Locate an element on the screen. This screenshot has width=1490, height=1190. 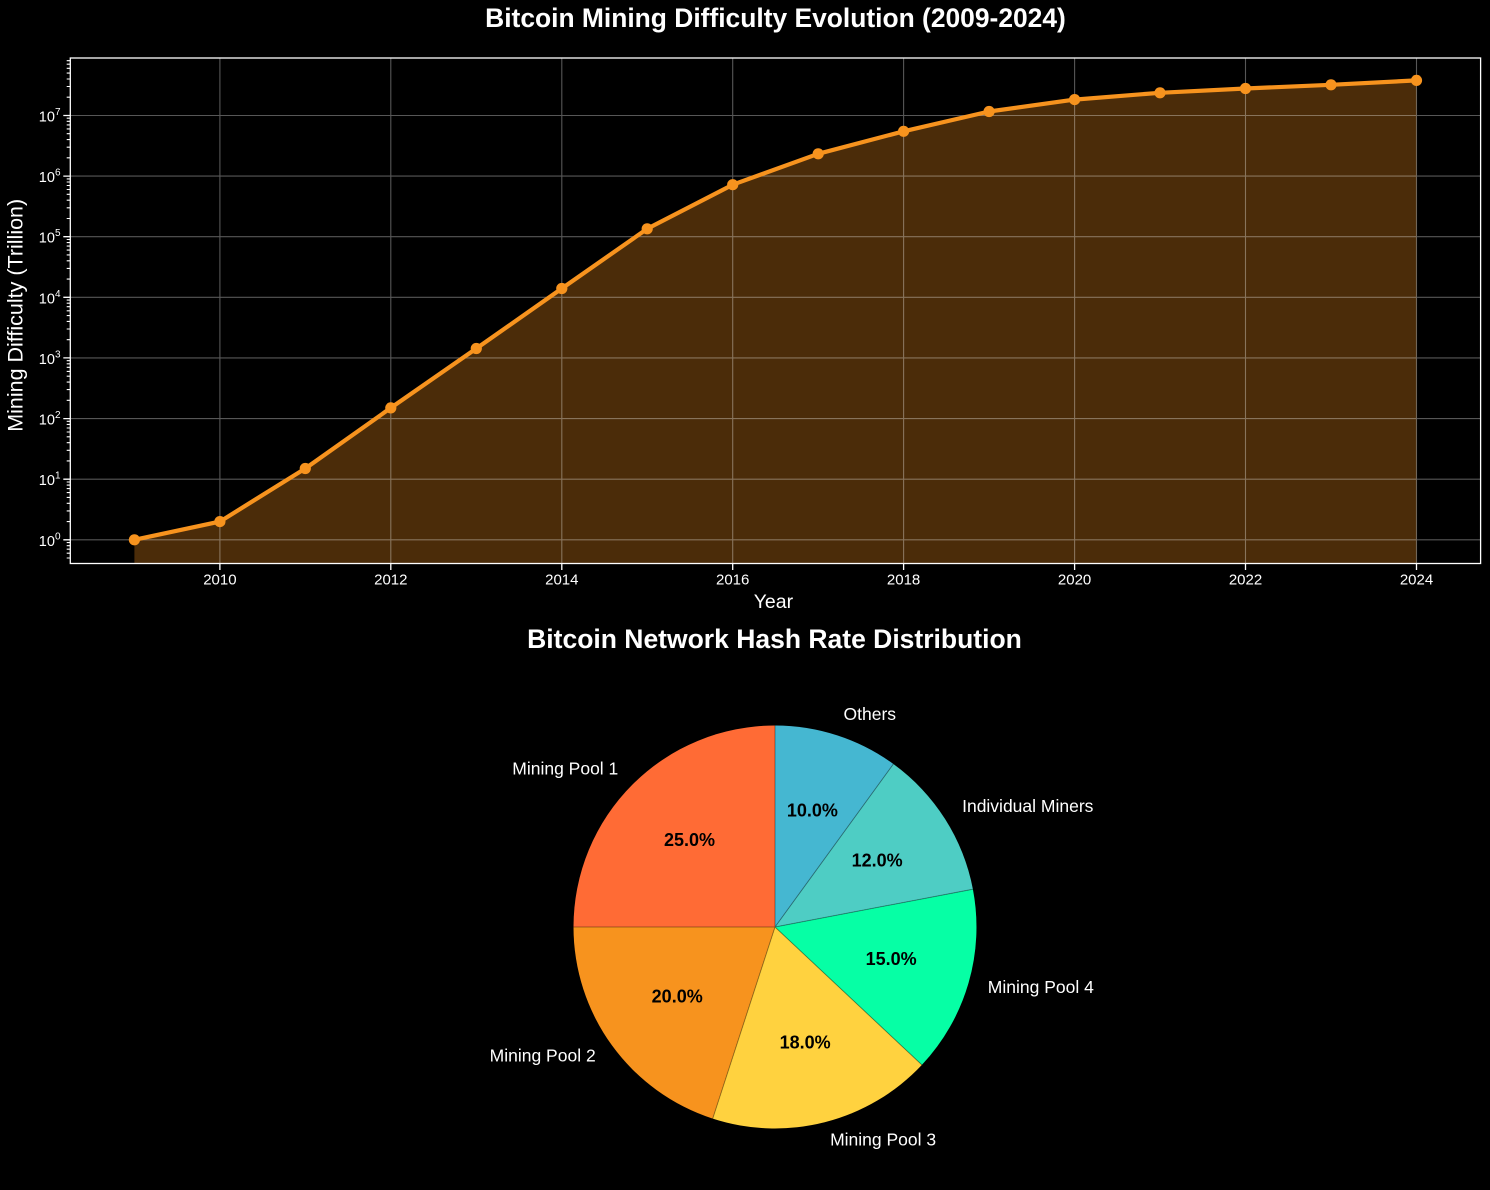
svg-text:Bitcoin Network Hash Rate Dist: Bitcoin Network Hash Rate Distribution is located at coordinates (774, 639).